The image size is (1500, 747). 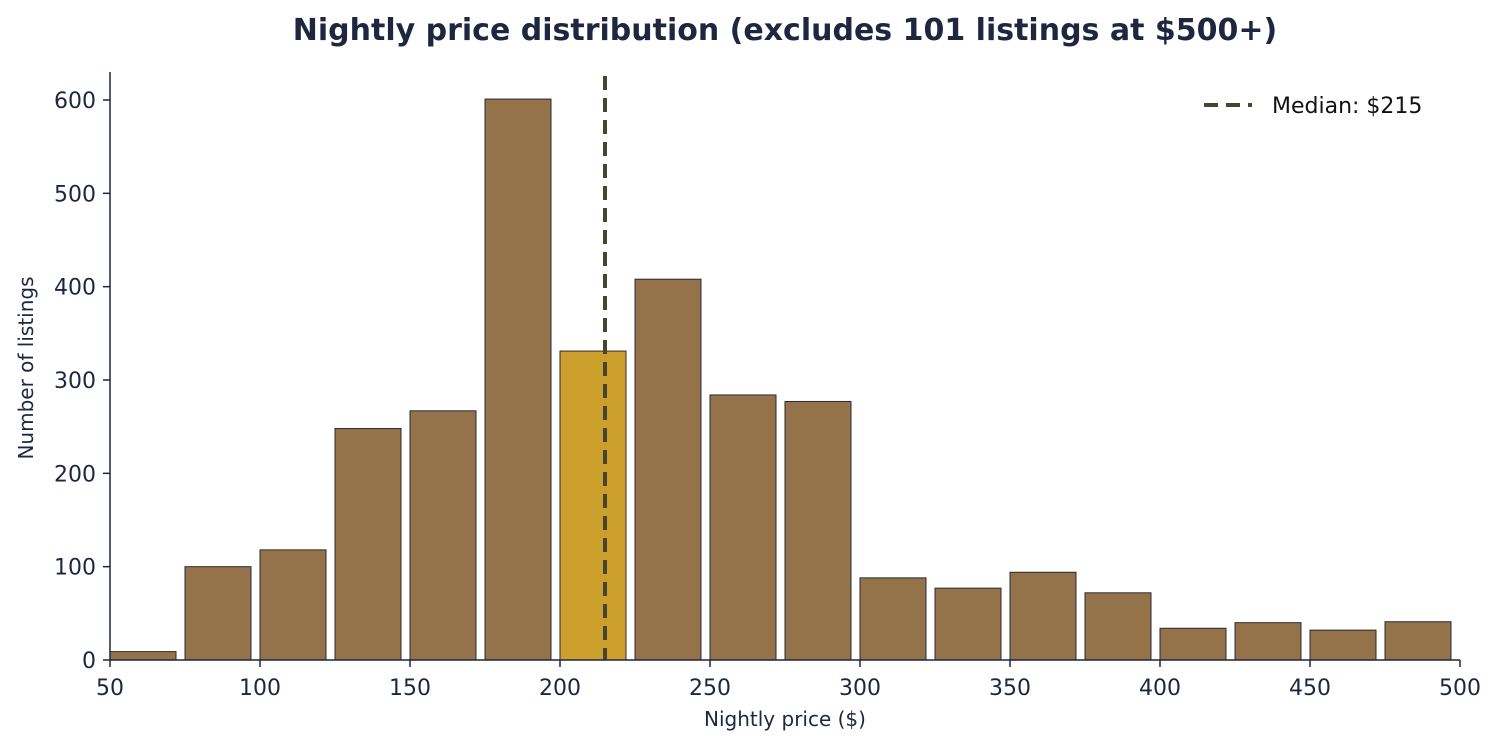 I want to click on legend: Median: $215, so click(x=1313, y=106).